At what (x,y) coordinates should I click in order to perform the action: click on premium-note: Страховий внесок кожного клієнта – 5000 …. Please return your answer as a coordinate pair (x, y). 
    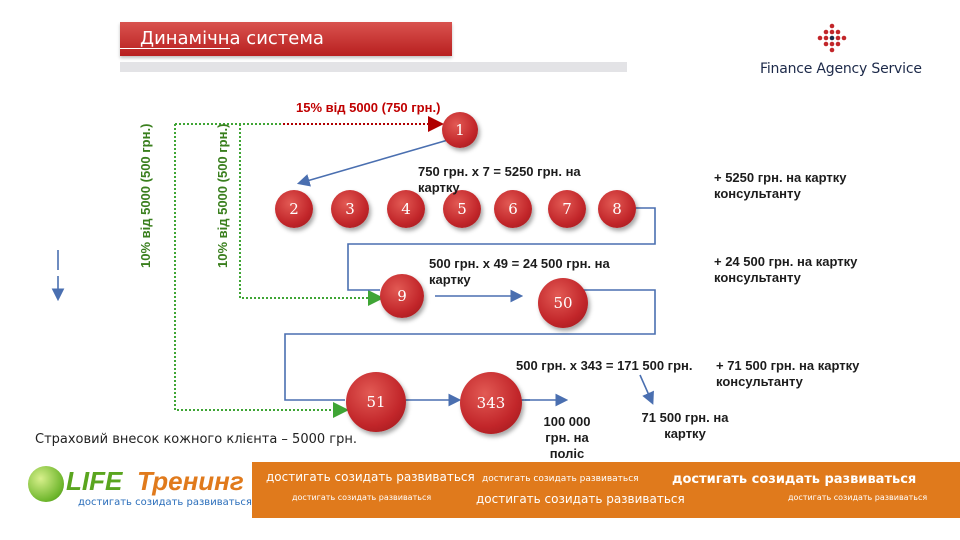
    Looking at the image, I should click on (196, 439).